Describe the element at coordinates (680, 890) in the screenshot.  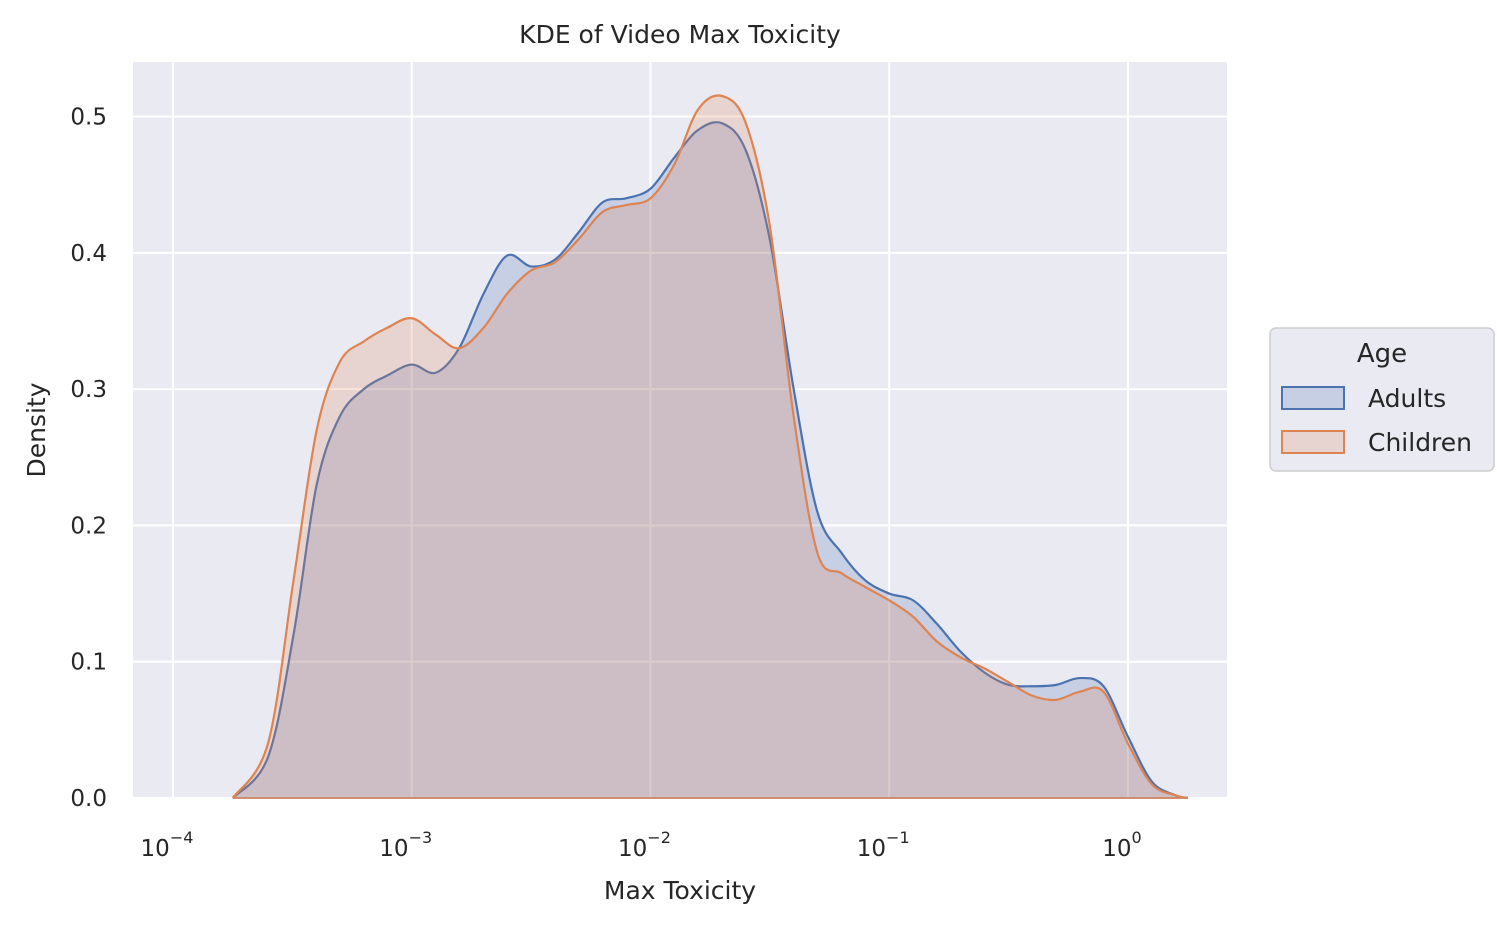
I see `x-axis-label: Max Toxicity` at that location.